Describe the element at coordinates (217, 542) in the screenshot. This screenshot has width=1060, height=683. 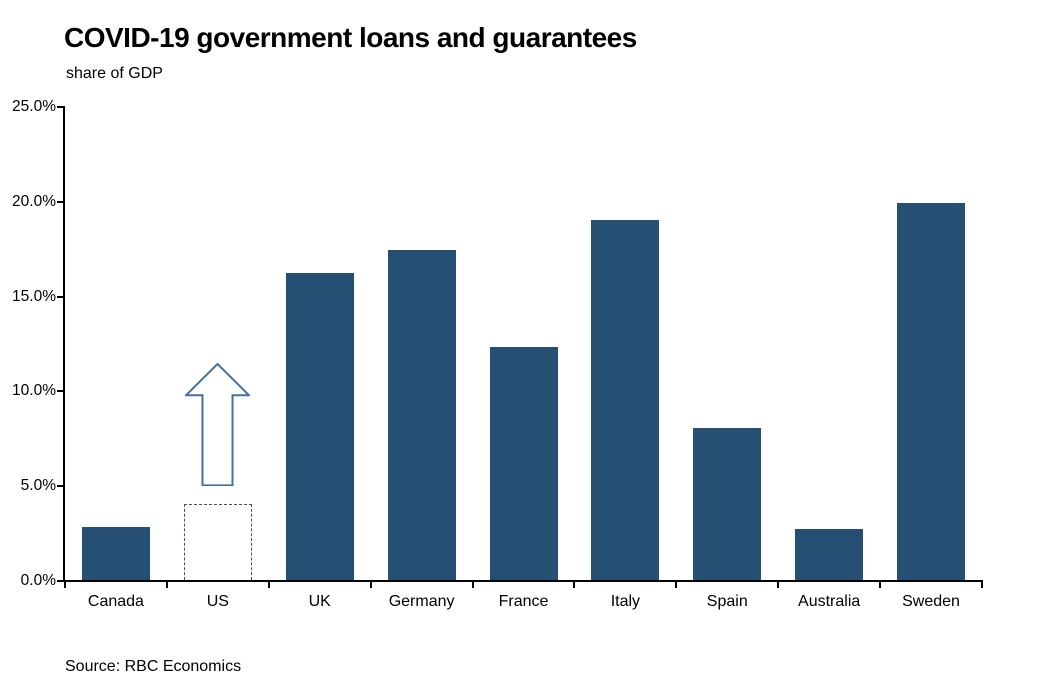
I see `bar-us` at that location.